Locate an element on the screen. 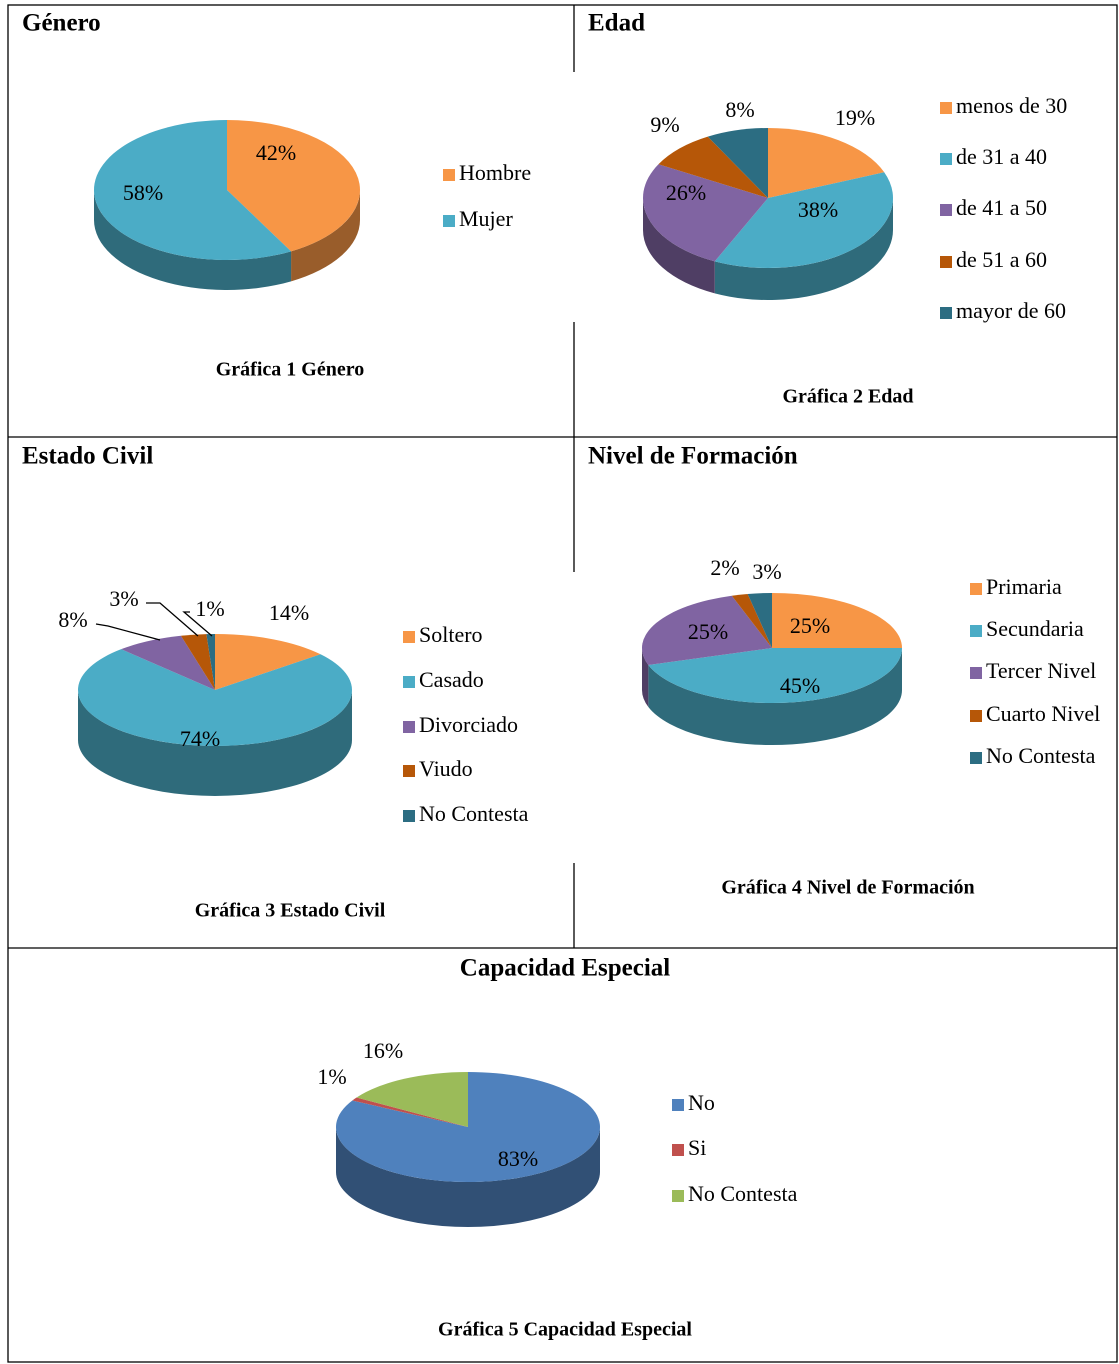 This screenshot has height=1364, width=1119. legend-label: Hombre is located at coordinates (495, 172).